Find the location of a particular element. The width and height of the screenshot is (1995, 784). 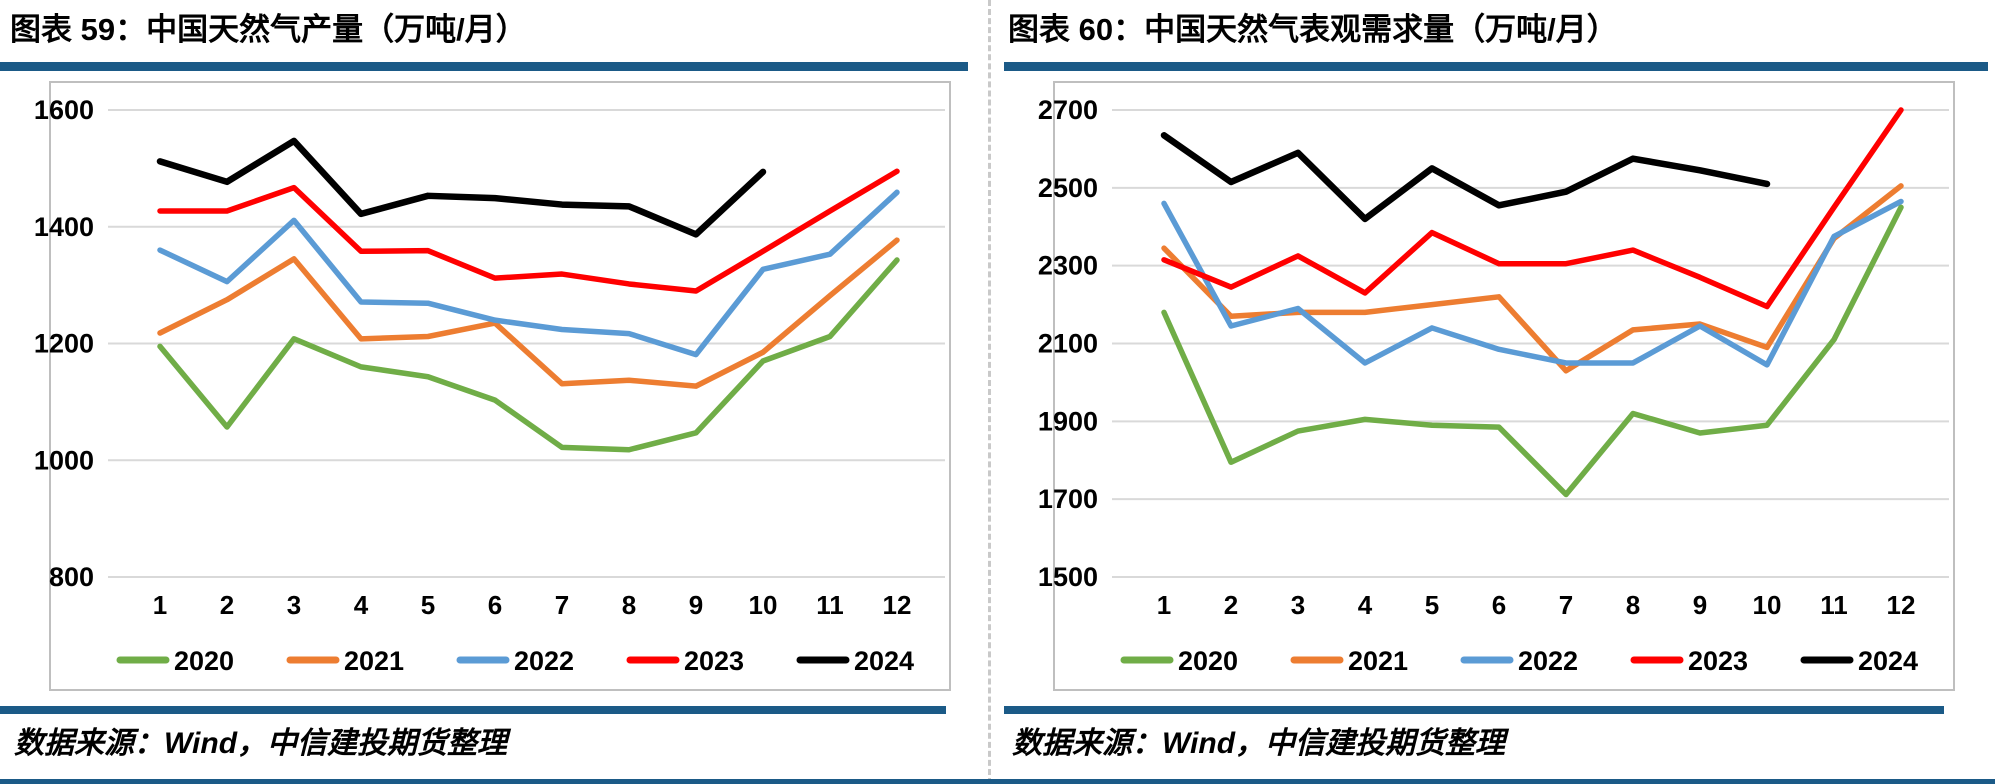

y-tick-label: 2100 is located at coordinates (1068, 344).